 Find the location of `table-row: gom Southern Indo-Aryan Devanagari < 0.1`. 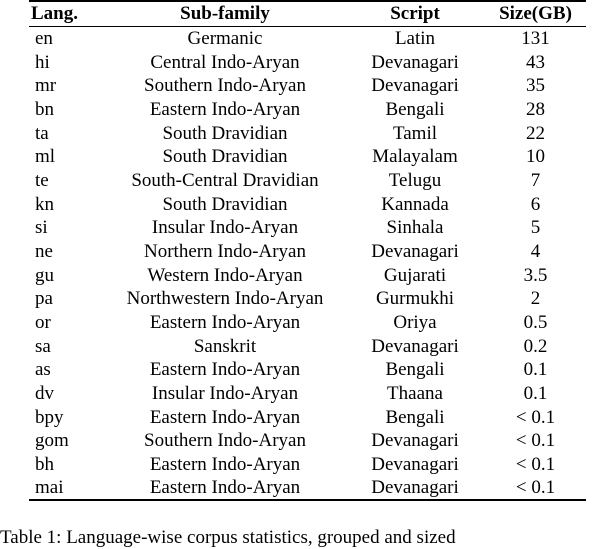

table-row: gom Southern Indo-Aryan Devanagari < 0.1 is located at coordinates (307, 441).